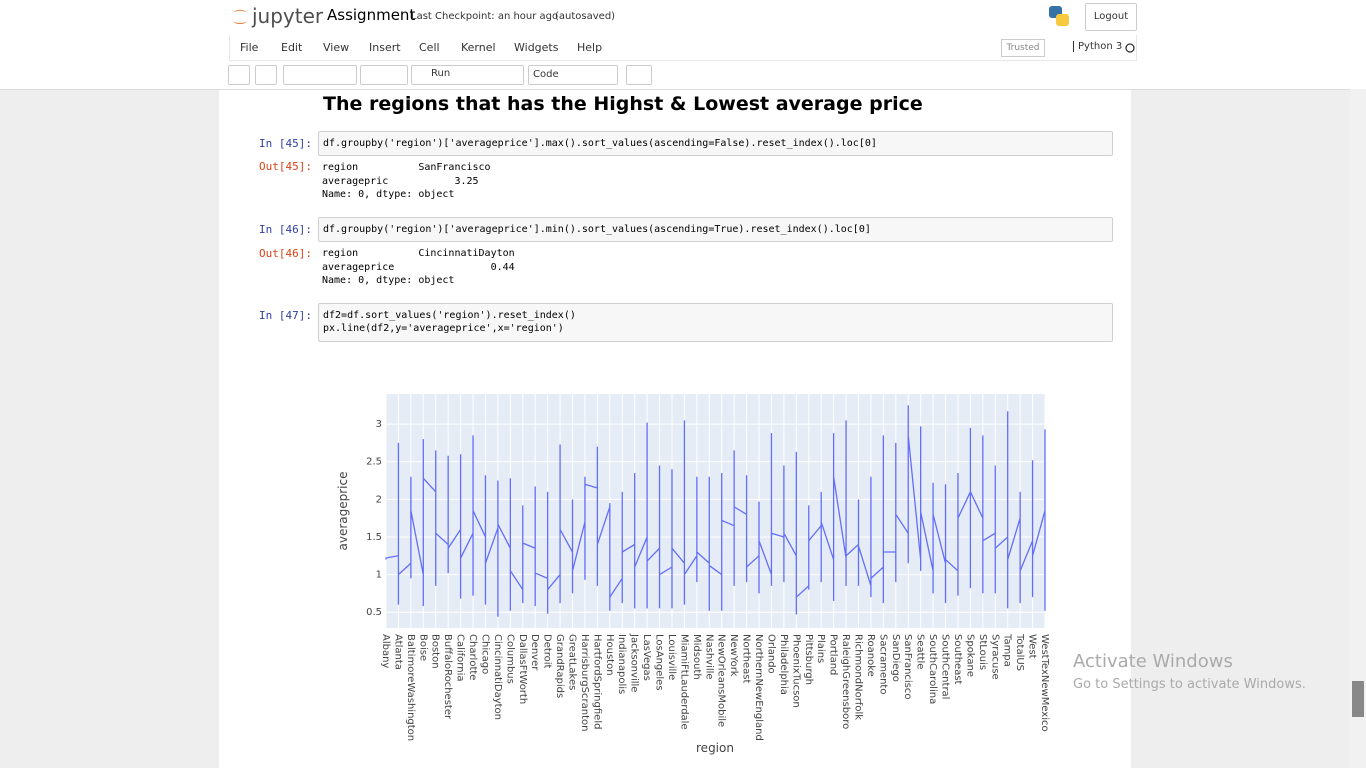  Describe the element at coordinates (435, 651) in the screenshot. I see `x-tick-label: Boston` at that location.